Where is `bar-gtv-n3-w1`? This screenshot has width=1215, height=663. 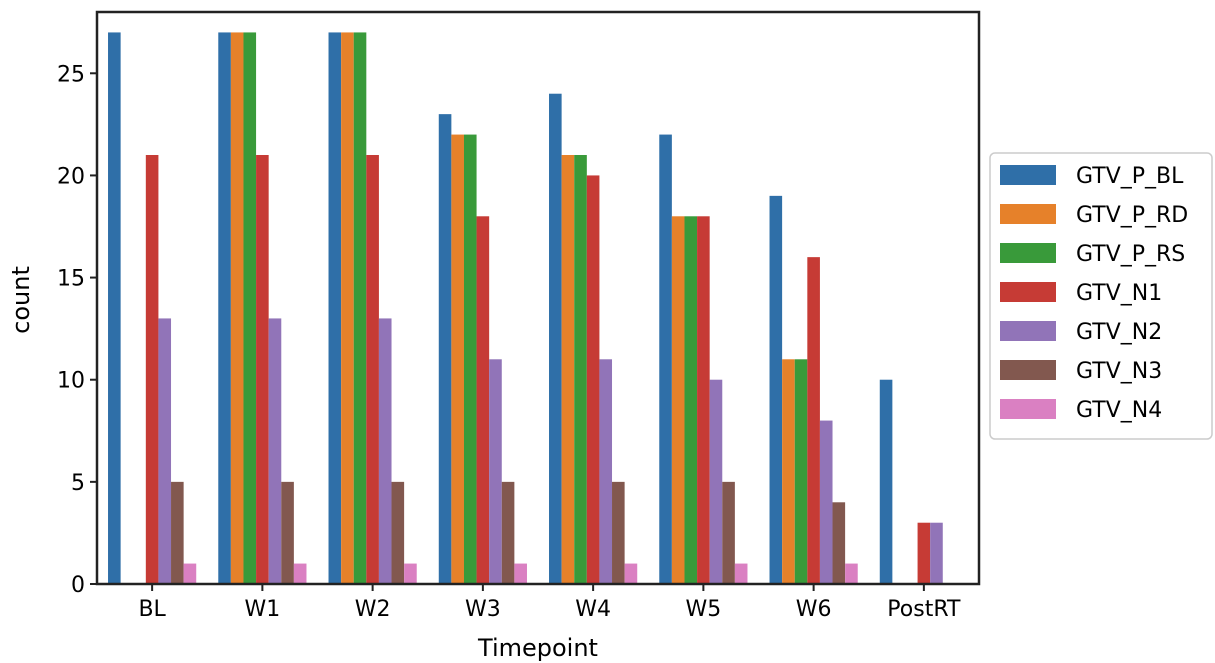 bar-gtv-n3-w1 is located at coordinates (287, 532).